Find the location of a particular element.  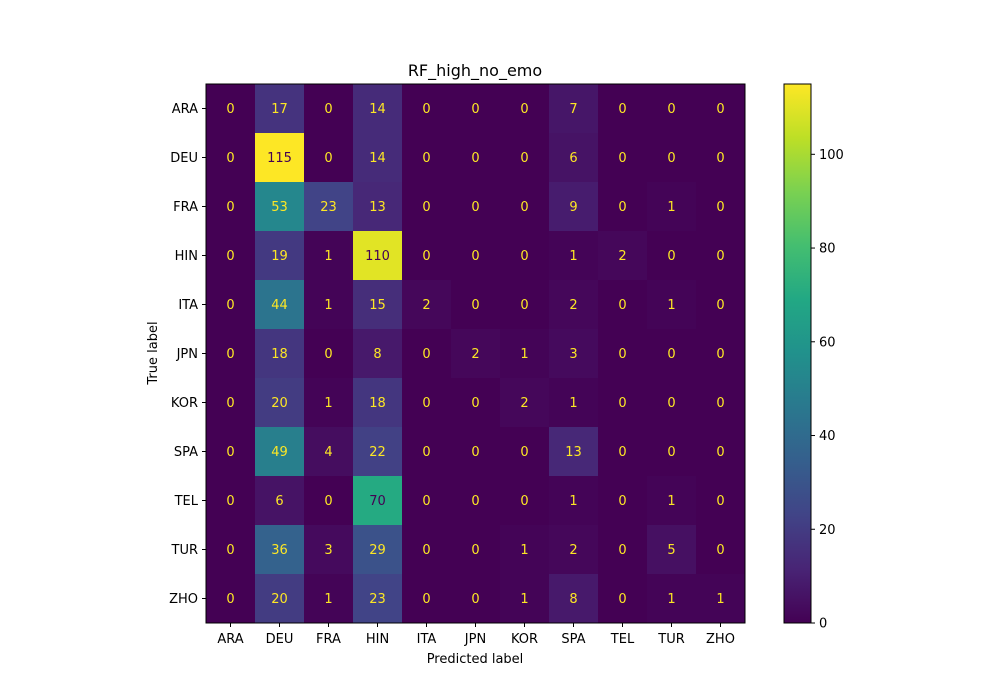

cell-value-label: 4 is located at coordinates (328, 452).